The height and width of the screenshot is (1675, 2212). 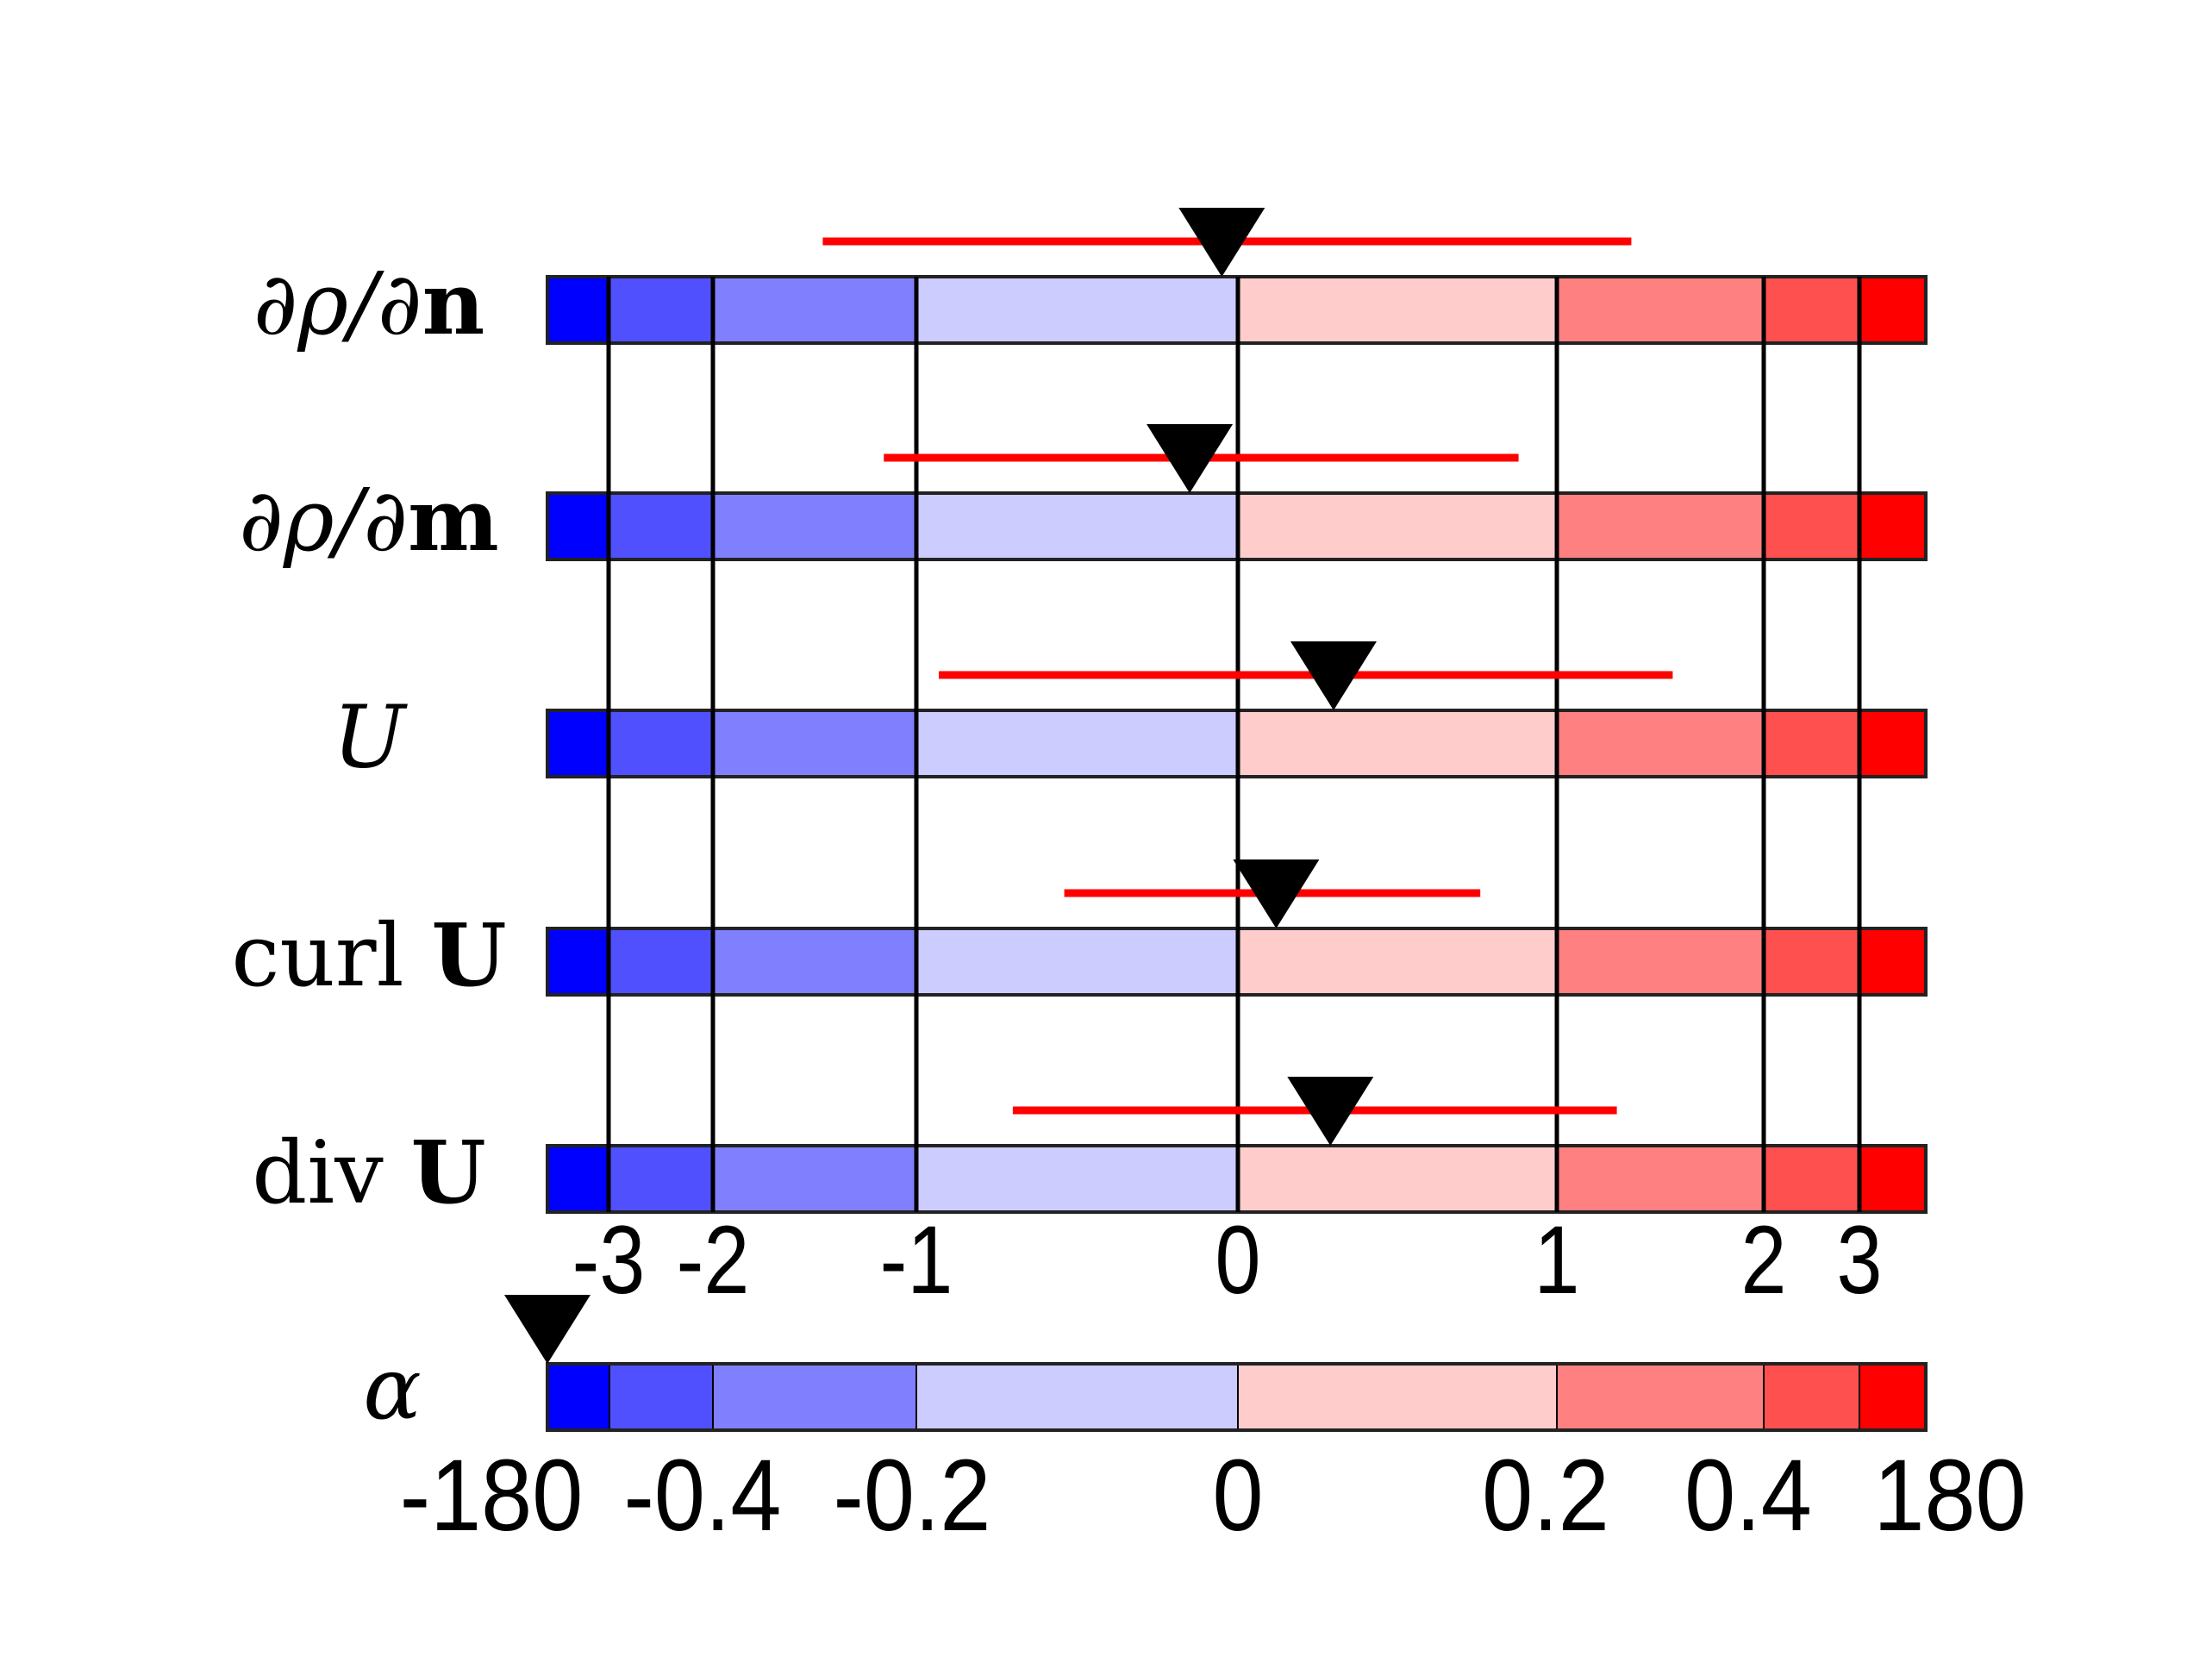 I want to click on sigma-tick-label: 0, so click(x=1238, y=1261).